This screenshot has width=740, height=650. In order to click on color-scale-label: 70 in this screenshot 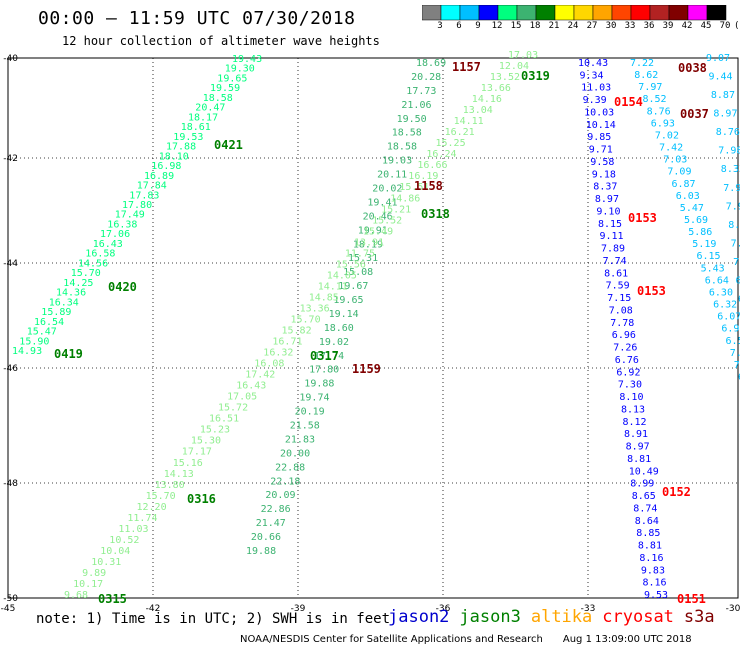, I will do `click(725, 26)`.